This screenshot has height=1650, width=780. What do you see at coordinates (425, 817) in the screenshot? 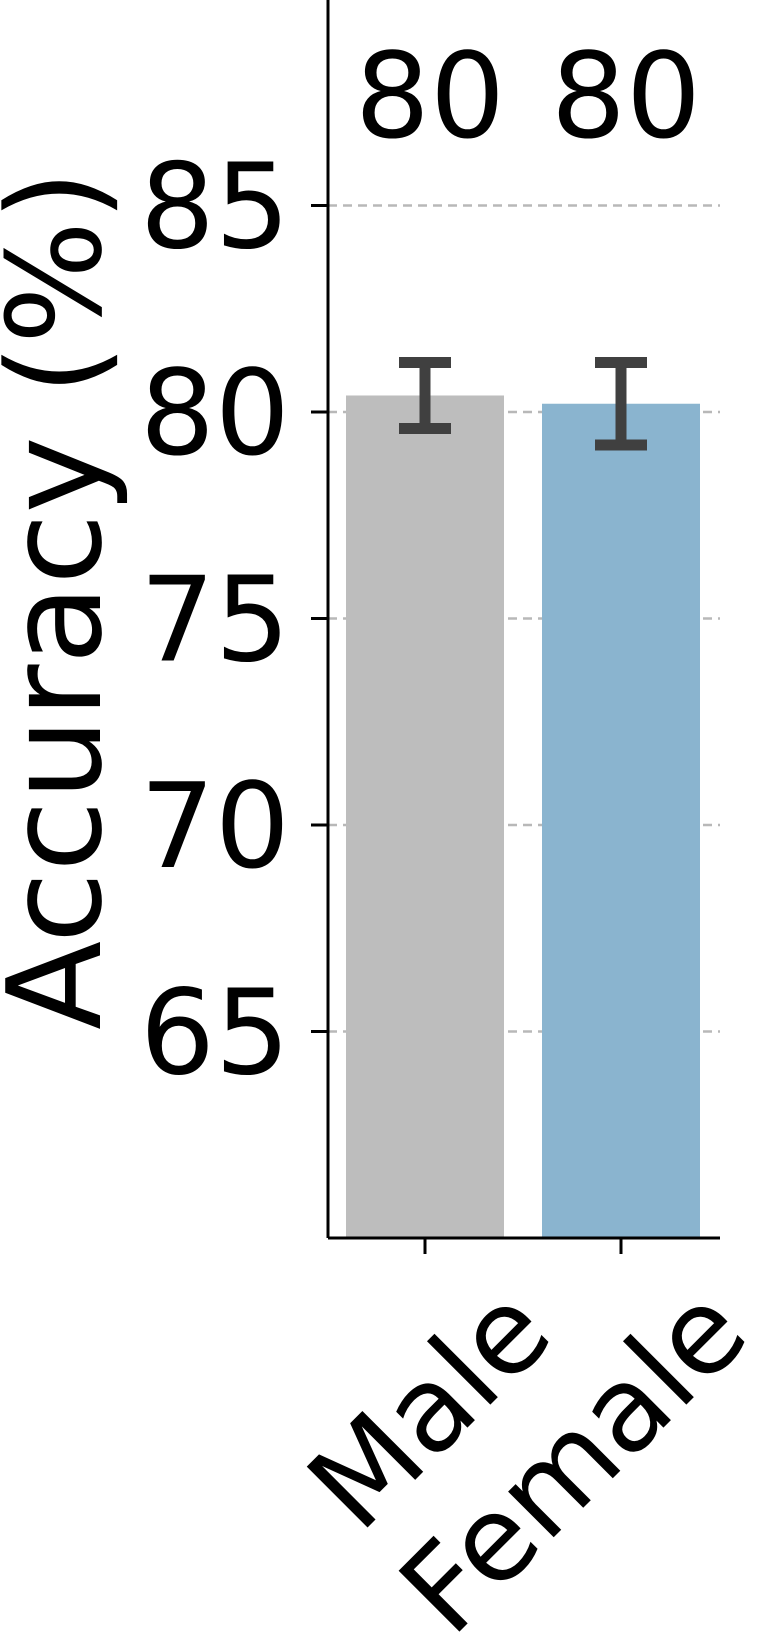
I see `bar-male` at bounding box center [425, 817].